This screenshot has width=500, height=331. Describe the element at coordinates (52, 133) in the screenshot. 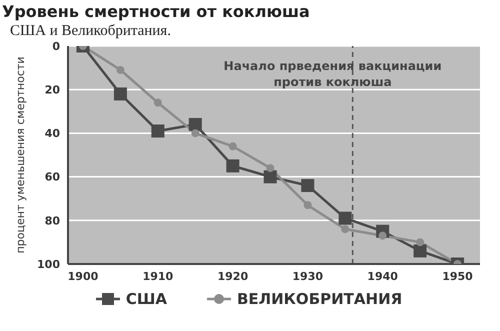

I see `y-tick-label: 40` at that location.